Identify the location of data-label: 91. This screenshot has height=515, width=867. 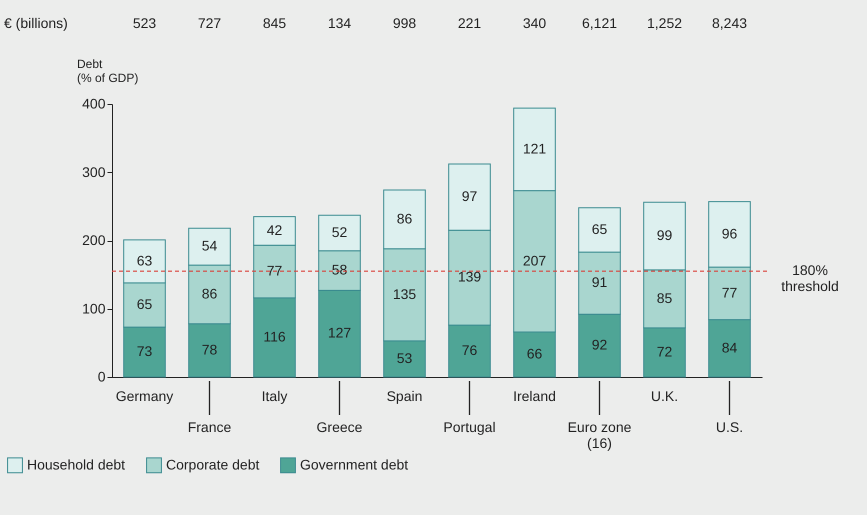
(600, 282).